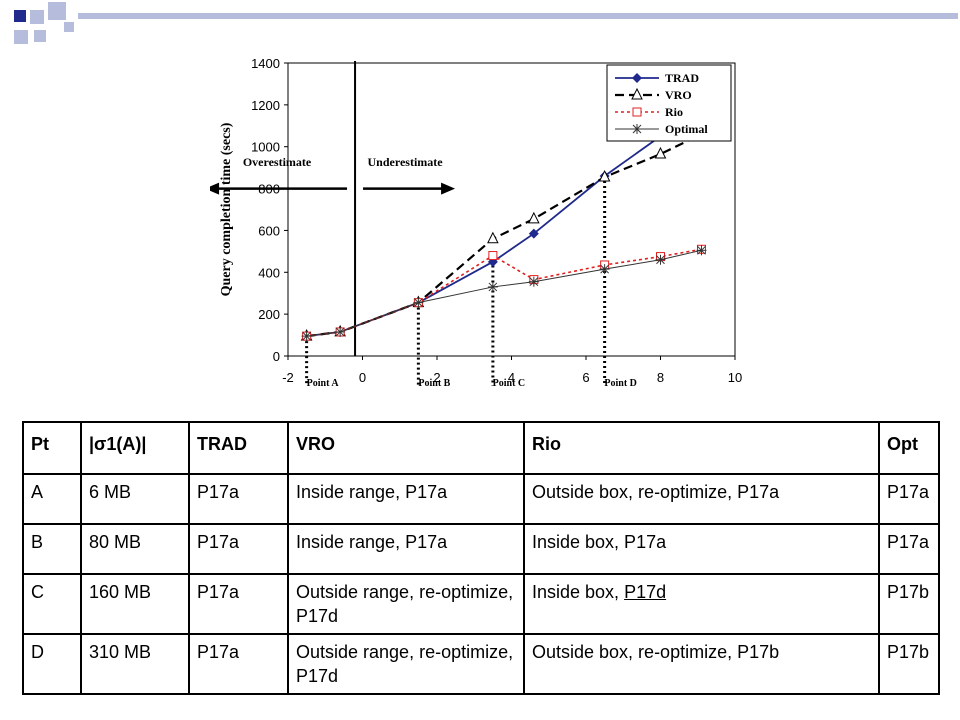 The image size is (960, 720). What do you see at coordinates (52, 499) in the screenshot?
I see `cell-pt: A` at bounding box center [52, 499].